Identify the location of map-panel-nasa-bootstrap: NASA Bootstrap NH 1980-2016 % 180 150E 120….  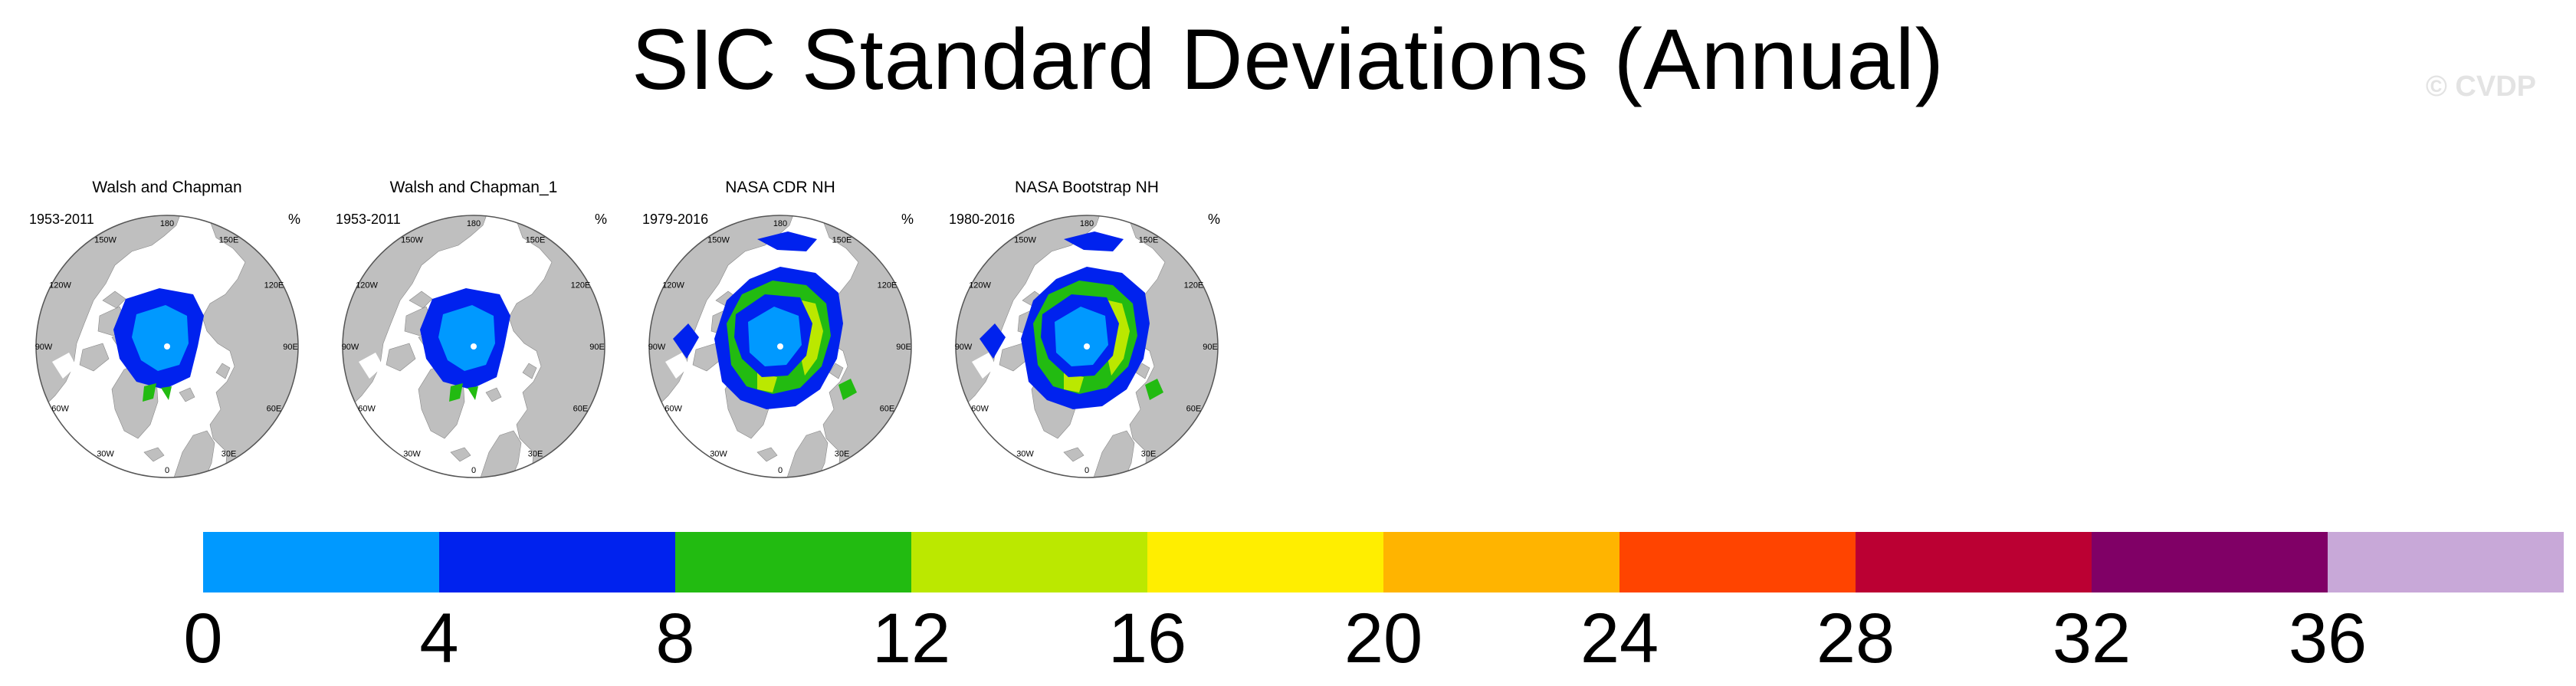
(1087, 331).